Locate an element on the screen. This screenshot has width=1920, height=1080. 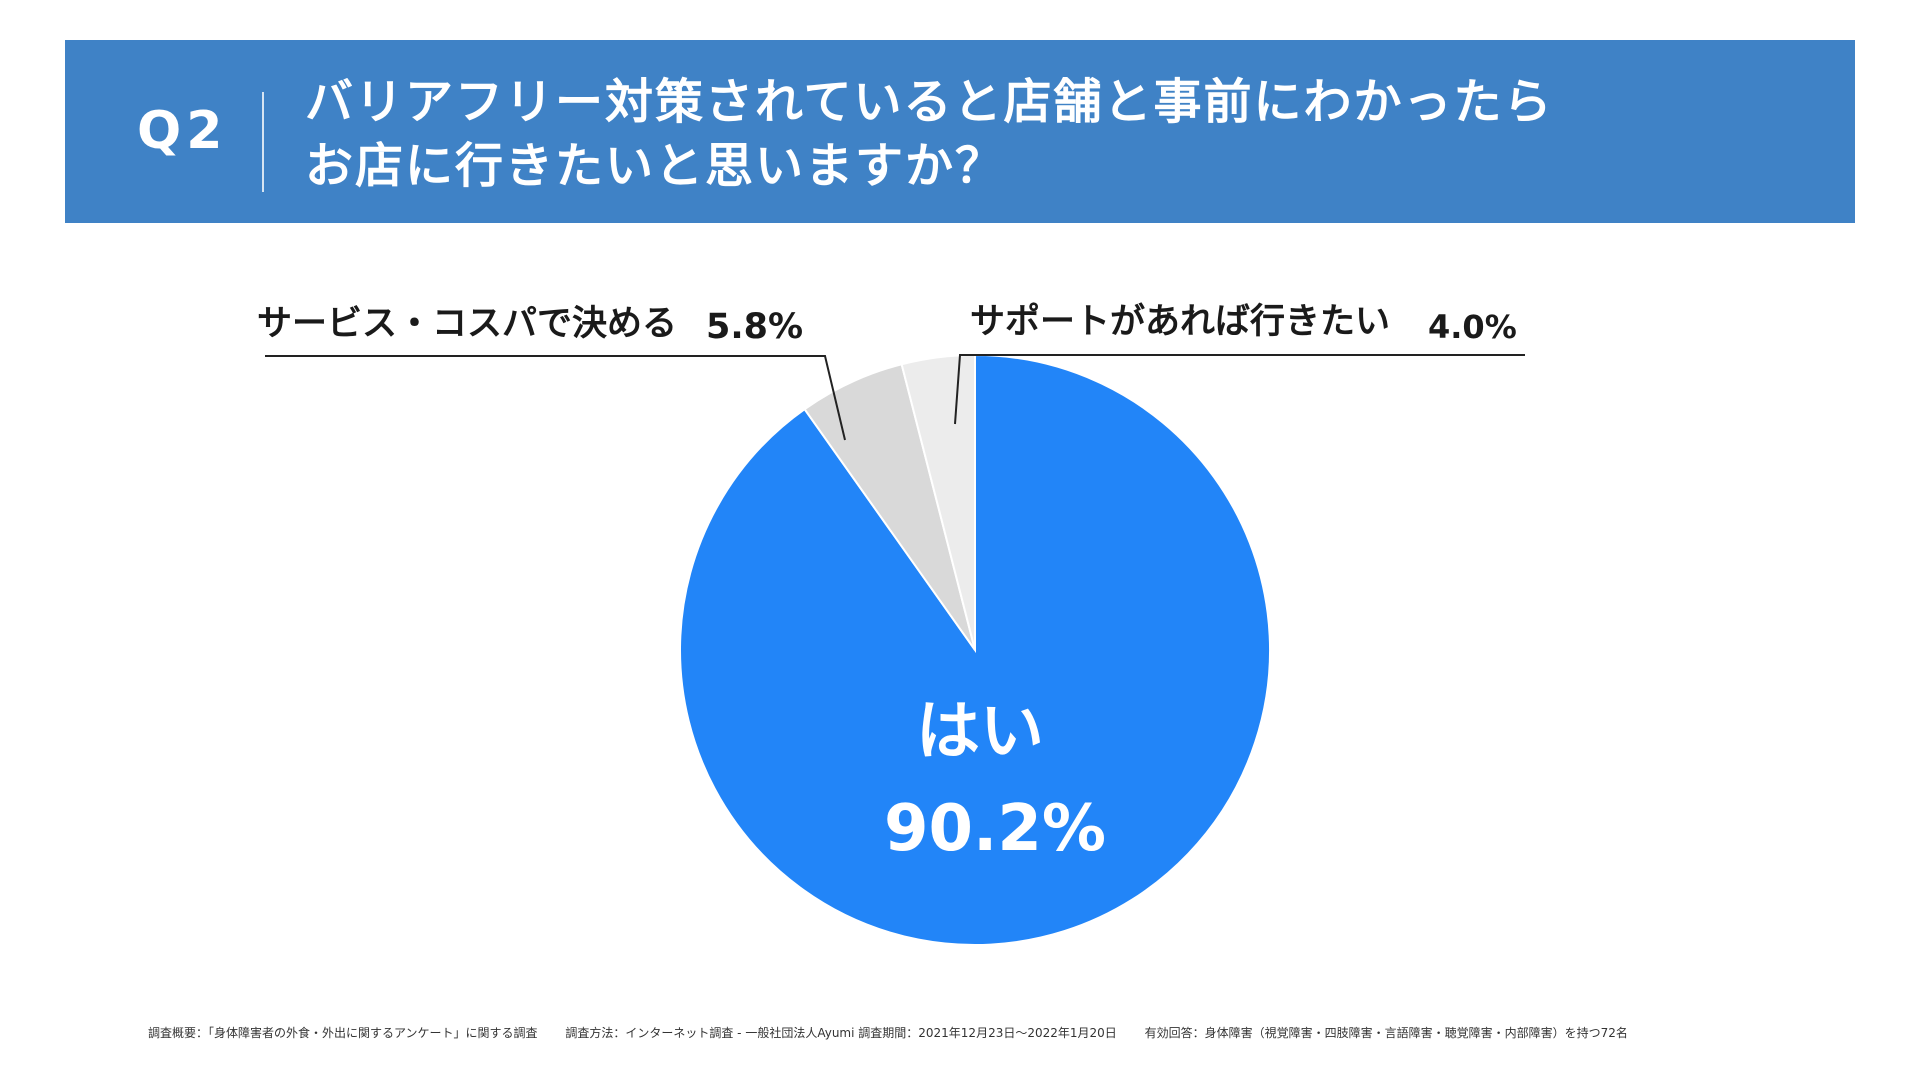
slice-value-service-cospa: 5.8% is located at coordinates (754, 327).